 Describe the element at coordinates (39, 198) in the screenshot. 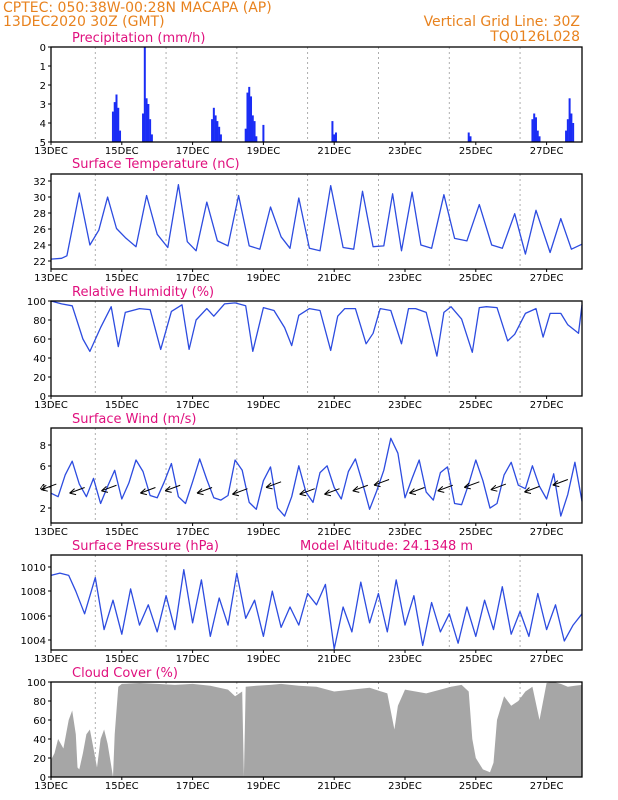

I see `y-tick-label: 30` at that location.